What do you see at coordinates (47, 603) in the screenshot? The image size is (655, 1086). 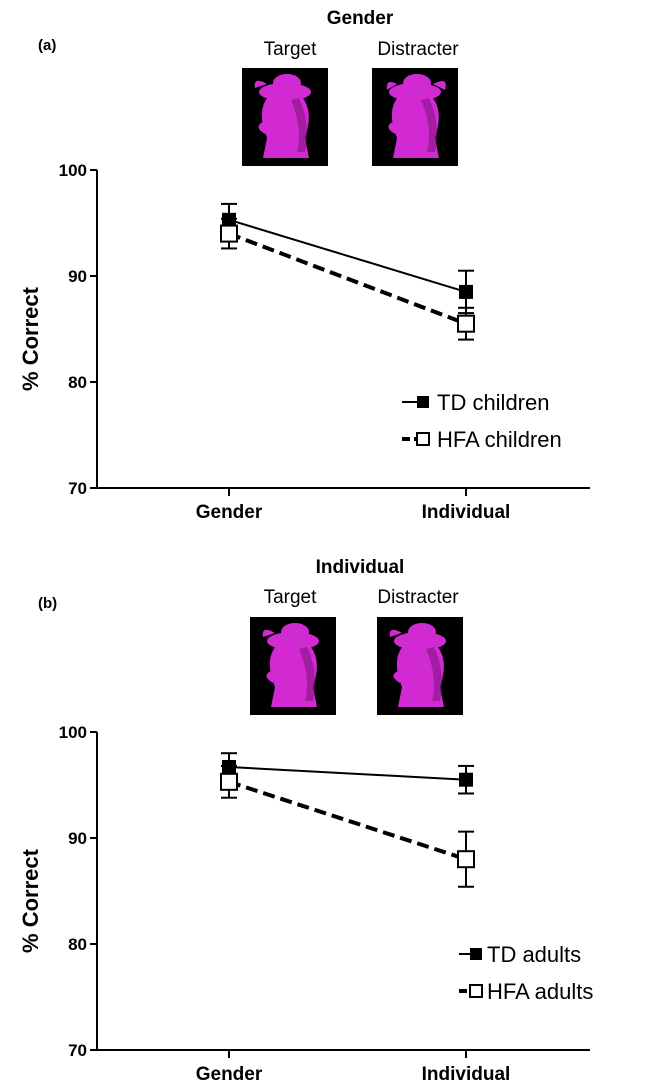 I see `panel-label: (b)` at bounding box center [47, 603].